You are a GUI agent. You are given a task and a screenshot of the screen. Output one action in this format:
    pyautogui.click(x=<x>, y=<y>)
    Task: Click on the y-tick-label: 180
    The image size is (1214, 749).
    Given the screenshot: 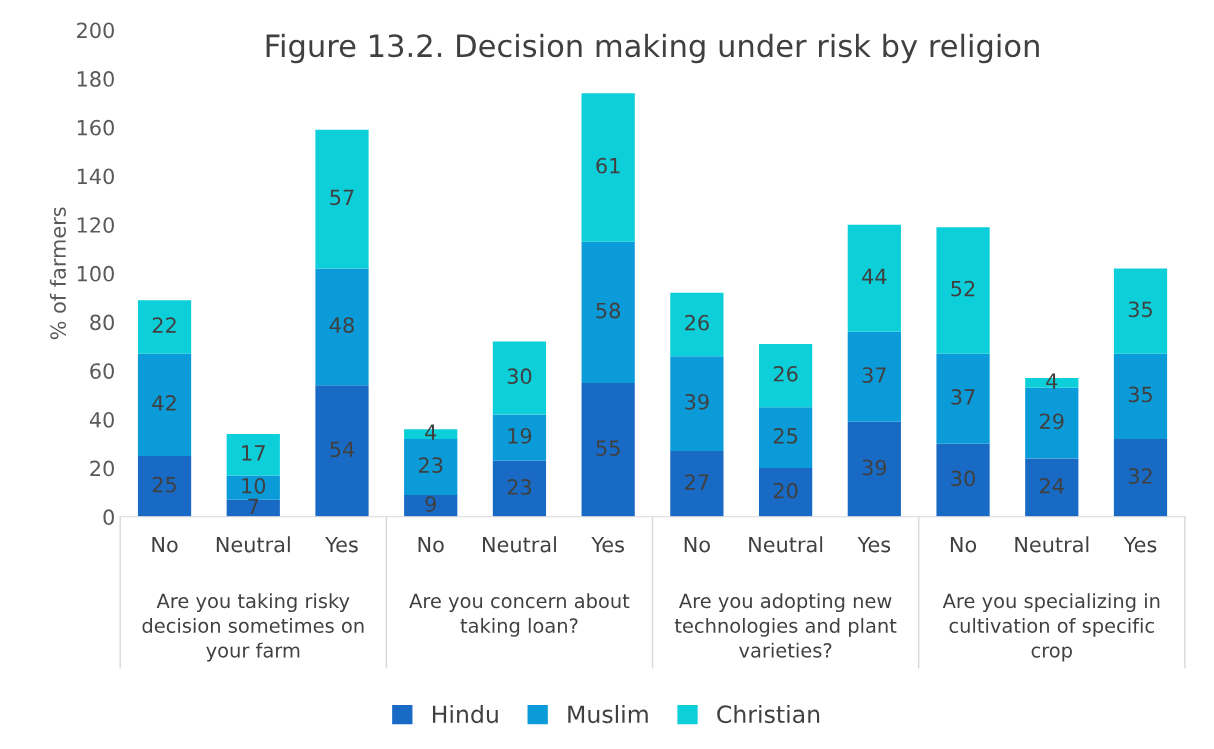 What is the action you would take?
    pyautogui.click(x=95, y=79)
    